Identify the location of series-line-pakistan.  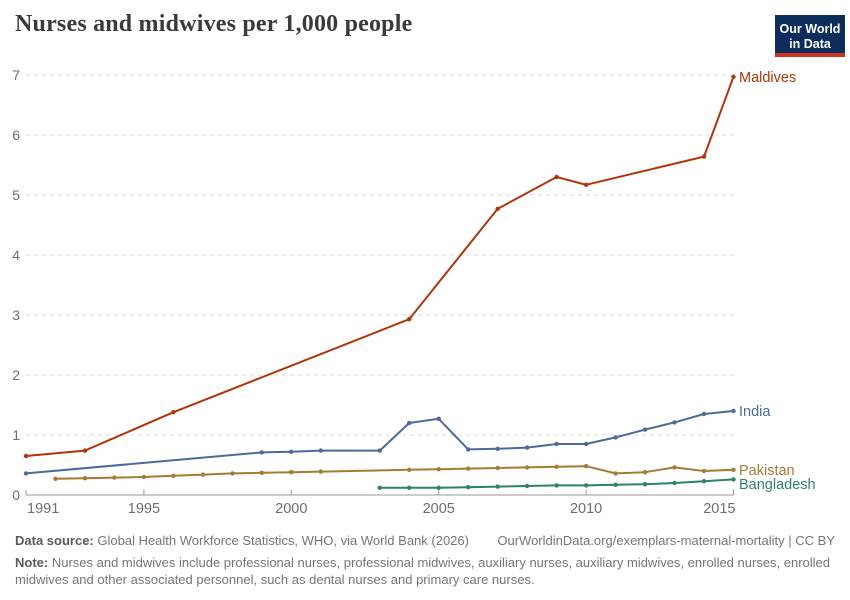
(394, 472).